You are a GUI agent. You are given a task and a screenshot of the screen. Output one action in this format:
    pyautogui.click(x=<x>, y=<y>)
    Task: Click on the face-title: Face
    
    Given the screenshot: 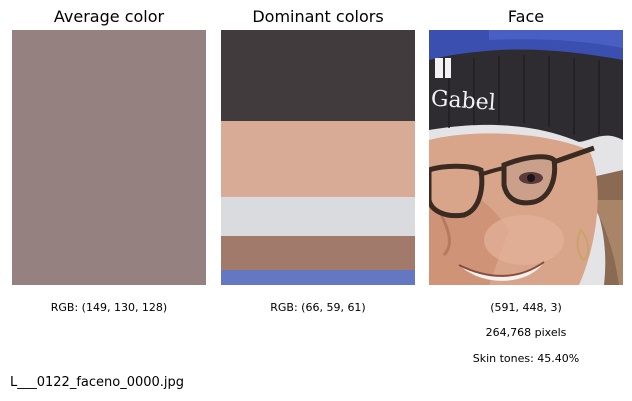 What is the action you would take?
    pyautogui.click(x=526, y=16)
    